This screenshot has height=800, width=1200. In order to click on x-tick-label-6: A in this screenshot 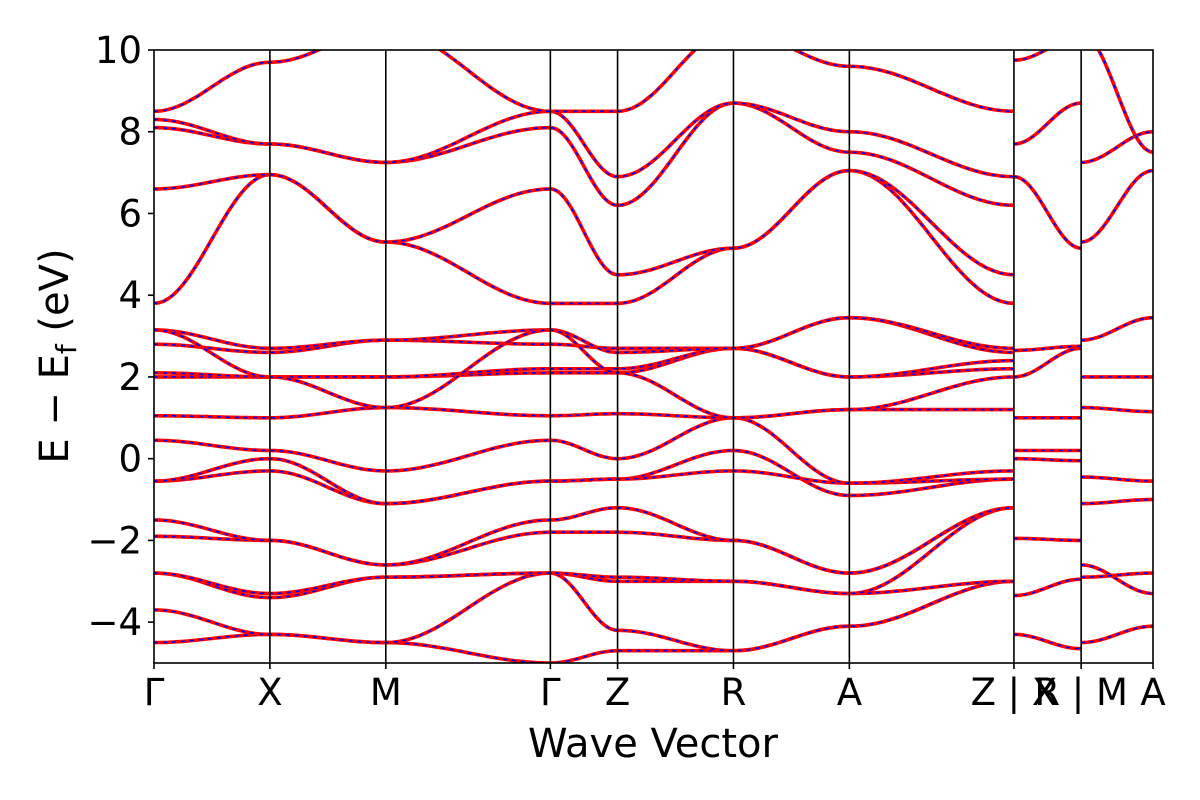, I will do `click(849, 692)`.